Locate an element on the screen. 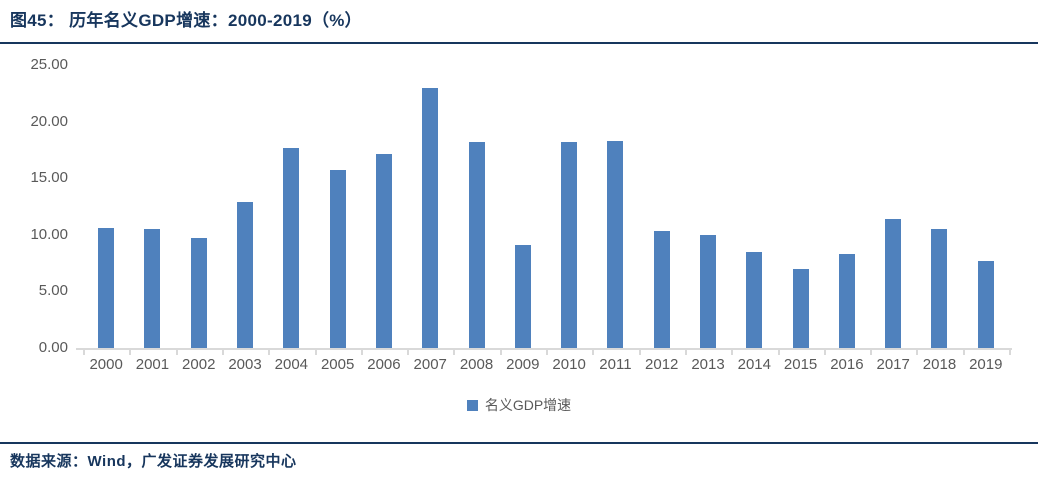  bar-2007 is located at coordinates (430, 217).